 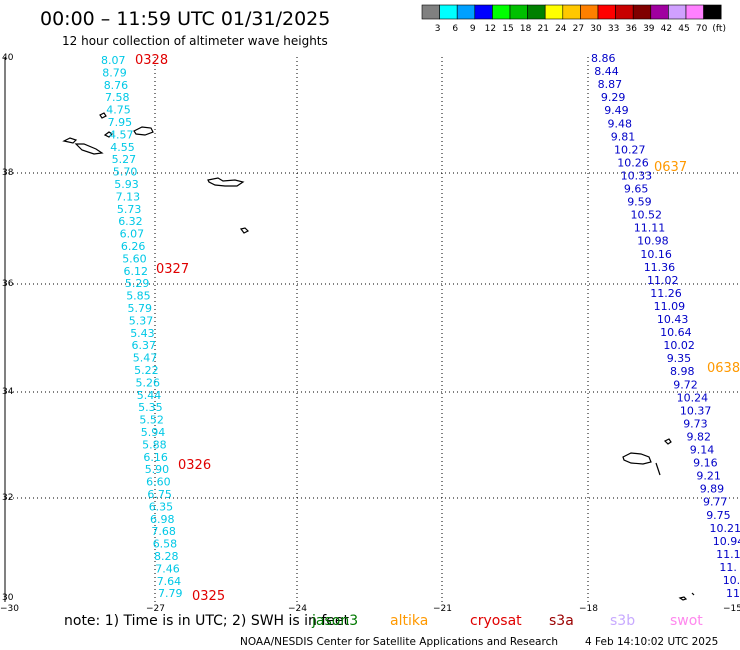 I want to click on longitude-labels: −30 −27 −24 −21 −18 −15, so click(x=370, y=609).